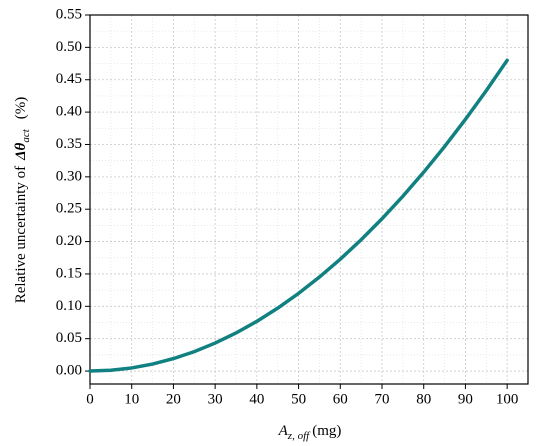 This screenshot has width=550, height=446. I want to click on y-label-text: Relative uncertainty of, so click(21, 234).